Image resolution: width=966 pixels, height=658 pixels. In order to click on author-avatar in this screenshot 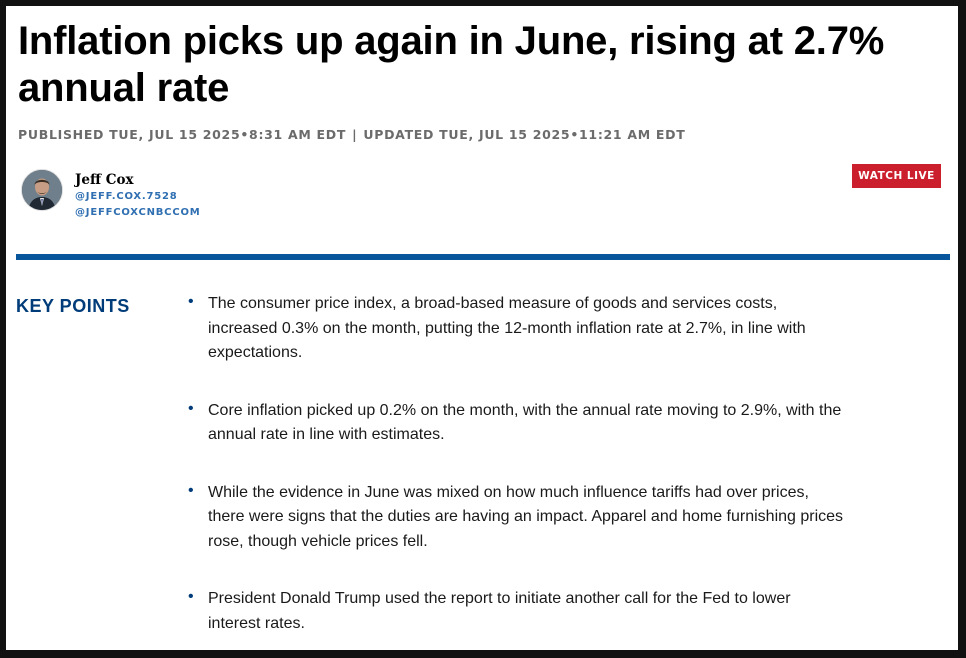, I will do `click(42, 190)`.